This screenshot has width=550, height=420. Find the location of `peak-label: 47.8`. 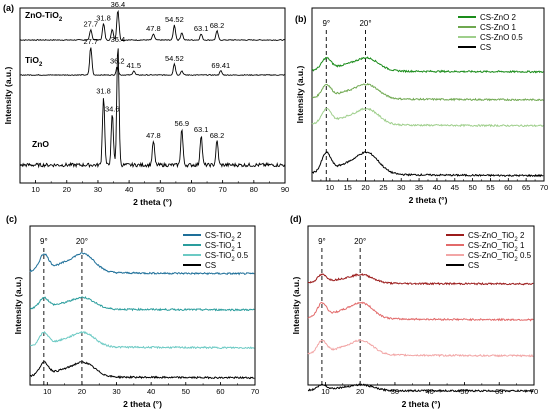

peak-label: 47.8 is located at coordinates (153, 135).